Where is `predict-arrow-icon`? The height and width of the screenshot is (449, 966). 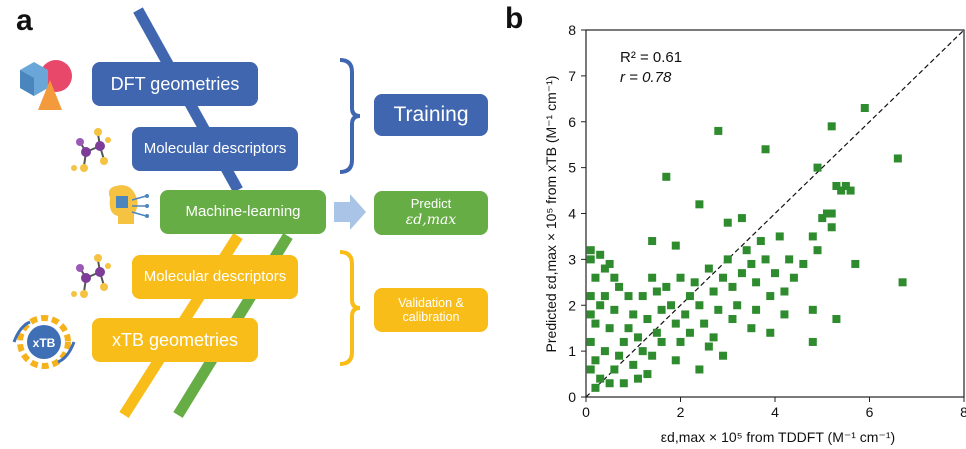 predict-arrow-icon is located at coordinates (350, 212).